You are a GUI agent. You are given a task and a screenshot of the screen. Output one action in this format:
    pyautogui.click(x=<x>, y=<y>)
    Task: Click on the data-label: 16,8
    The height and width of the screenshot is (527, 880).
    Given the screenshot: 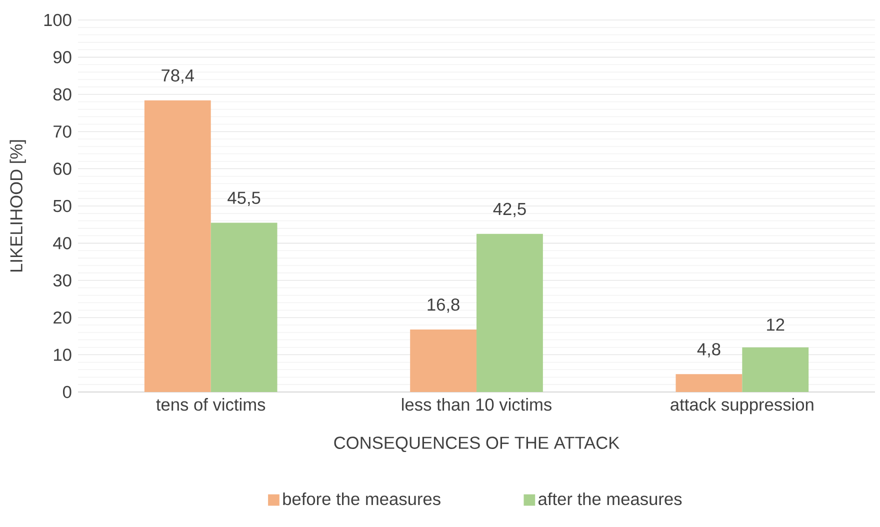 What is the action you would take?
    pyautogui.click(x=444, y=305)
    